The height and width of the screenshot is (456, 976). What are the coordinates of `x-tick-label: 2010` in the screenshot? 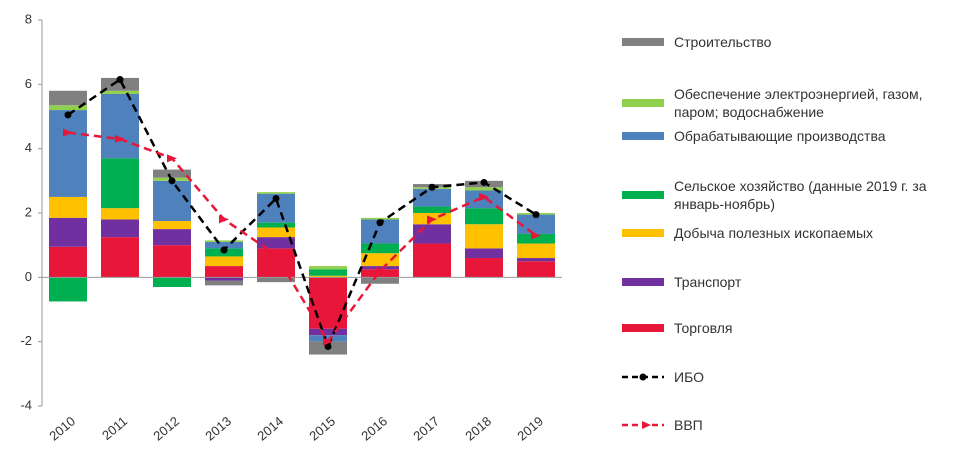 It's located at (62, 428).